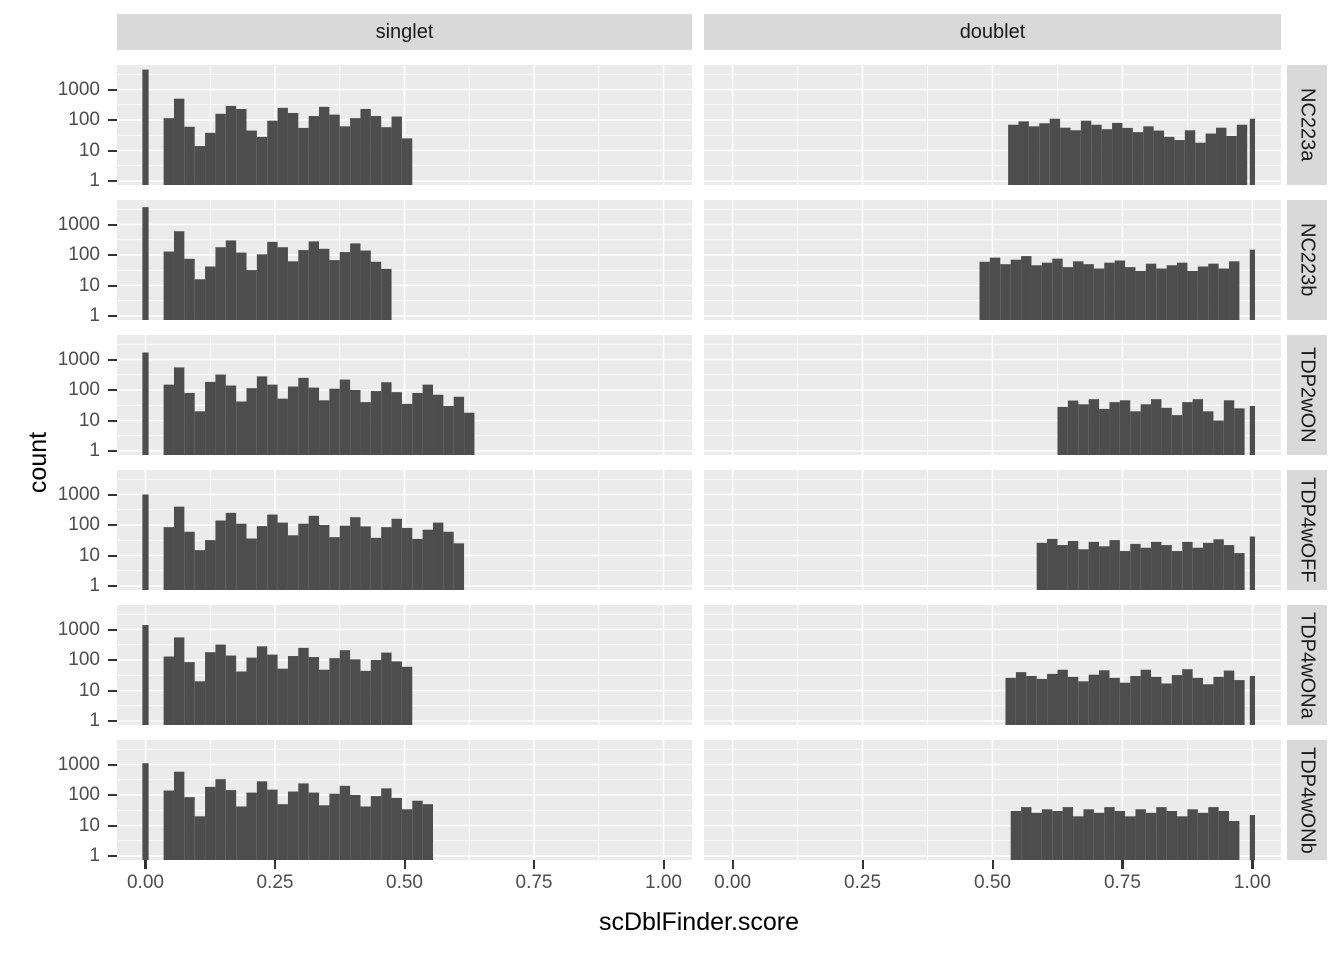 The width and height of the screenshot is (1344, 960). I want to click on panel-NC223a-doublet, so click(992, 125).